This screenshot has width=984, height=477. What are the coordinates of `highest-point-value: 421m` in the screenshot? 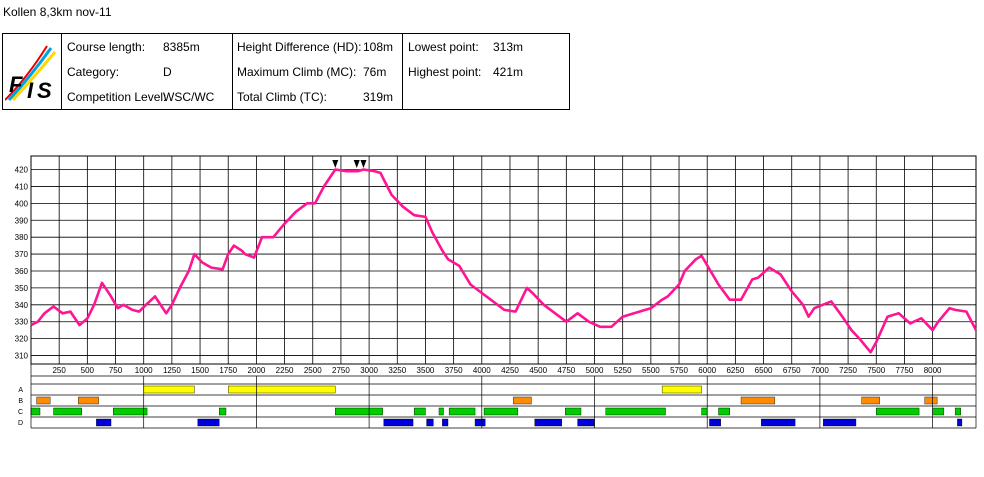 It's located at (508, 72).